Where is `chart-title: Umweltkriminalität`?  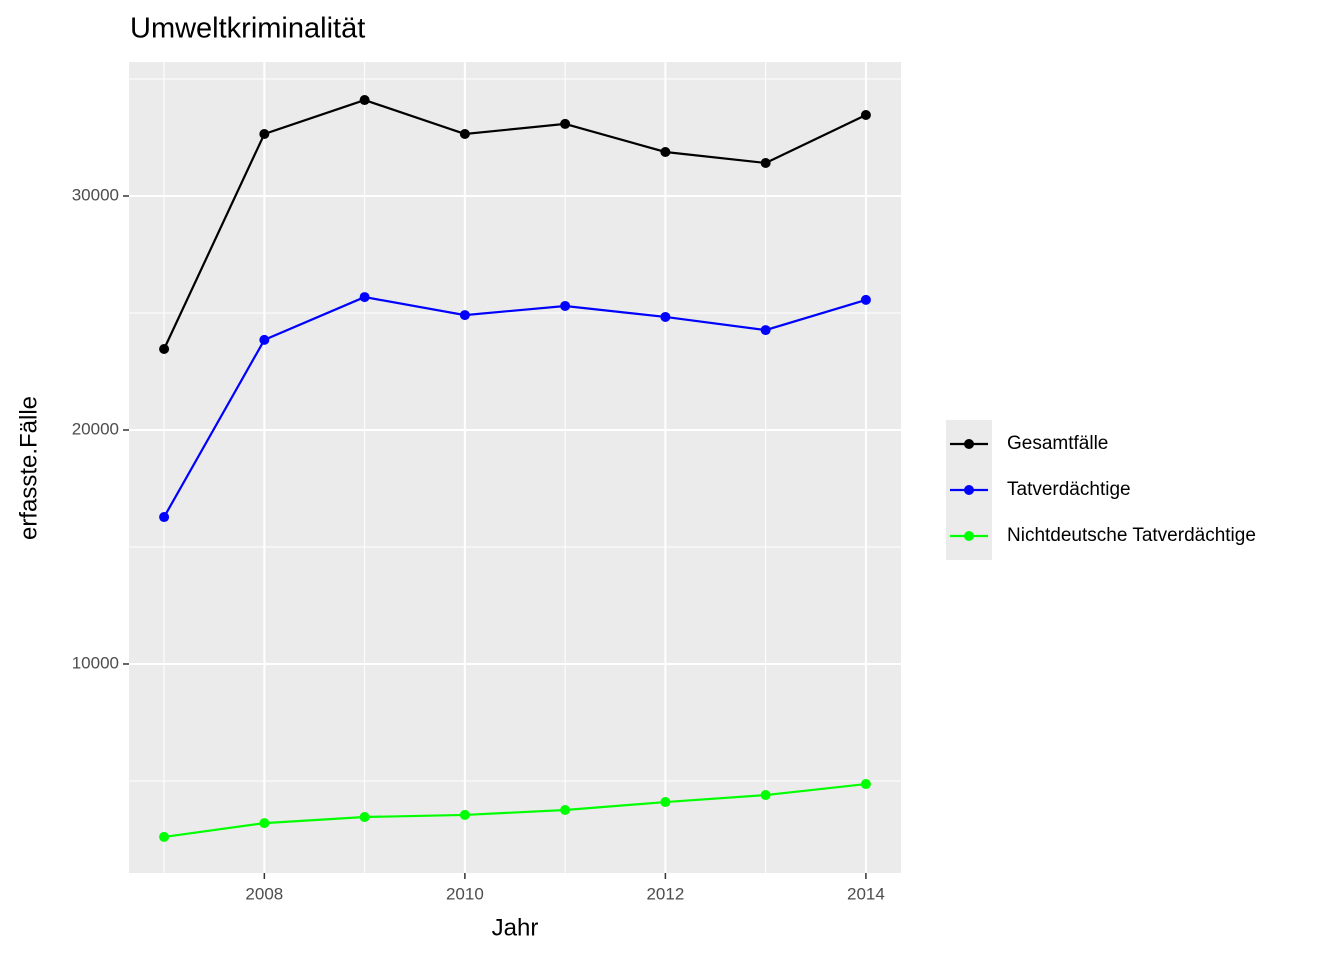
chart-title: Umweltkriminalität is located at coordinates (247, 29).